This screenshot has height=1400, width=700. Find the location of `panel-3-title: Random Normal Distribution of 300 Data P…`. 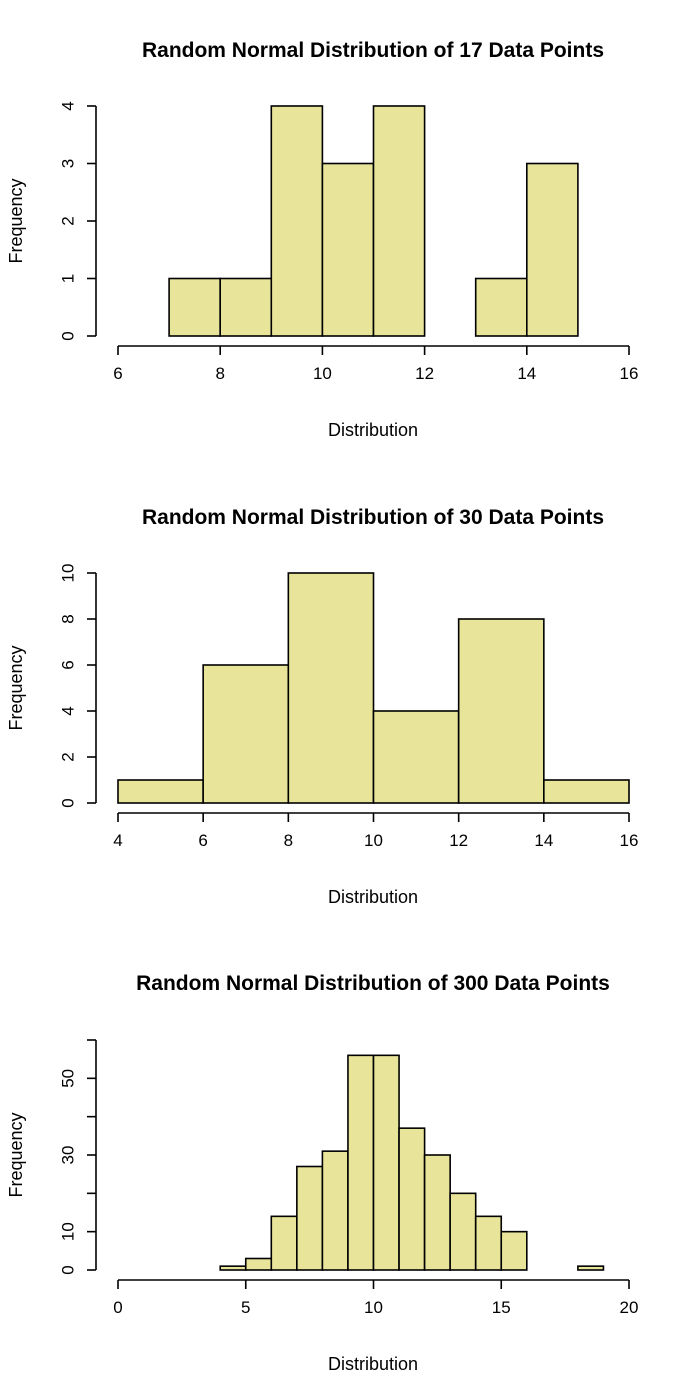

panel-3-title: Random Normal Distribution of 300 Data P… is located at coordinates (373, 983).